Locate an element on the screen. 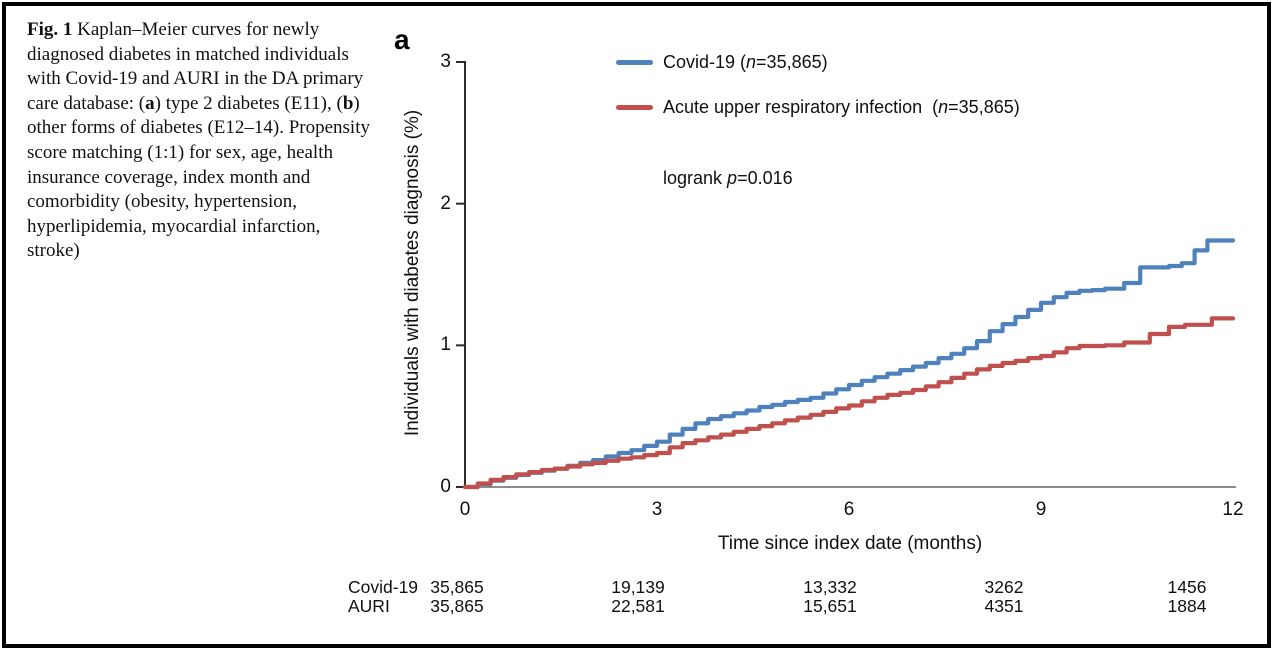  legend-label-covid: Covid-19 (n=35,865) is located at coordinates (745, 62).